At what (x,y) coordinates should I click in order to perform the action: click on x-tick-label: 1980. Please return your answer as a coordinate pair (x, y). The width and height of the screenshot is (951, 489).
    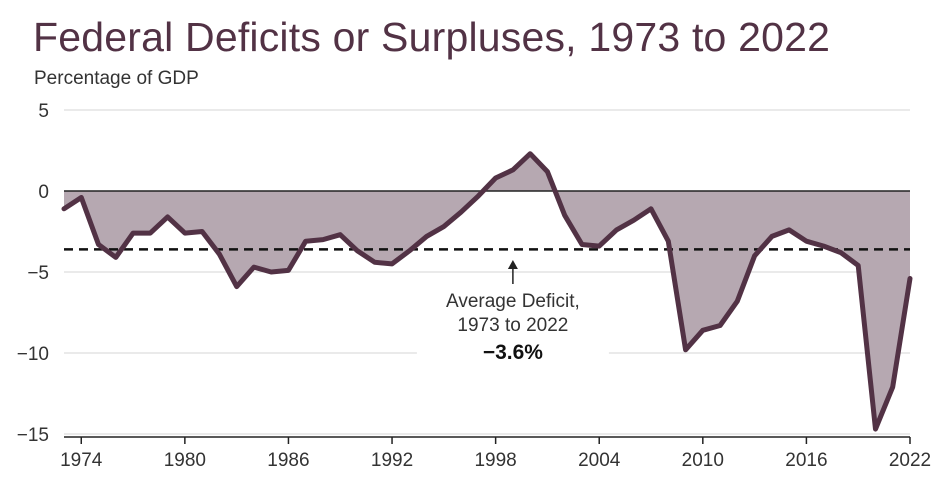
    Looking at the image, I should click on (185, 460).